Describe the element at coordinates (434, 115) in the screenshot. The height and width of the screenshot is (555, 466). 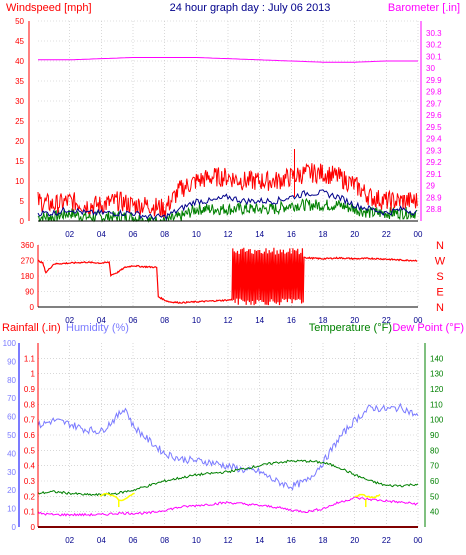
I see `baro-y-tick-label: 29.6` at that location.